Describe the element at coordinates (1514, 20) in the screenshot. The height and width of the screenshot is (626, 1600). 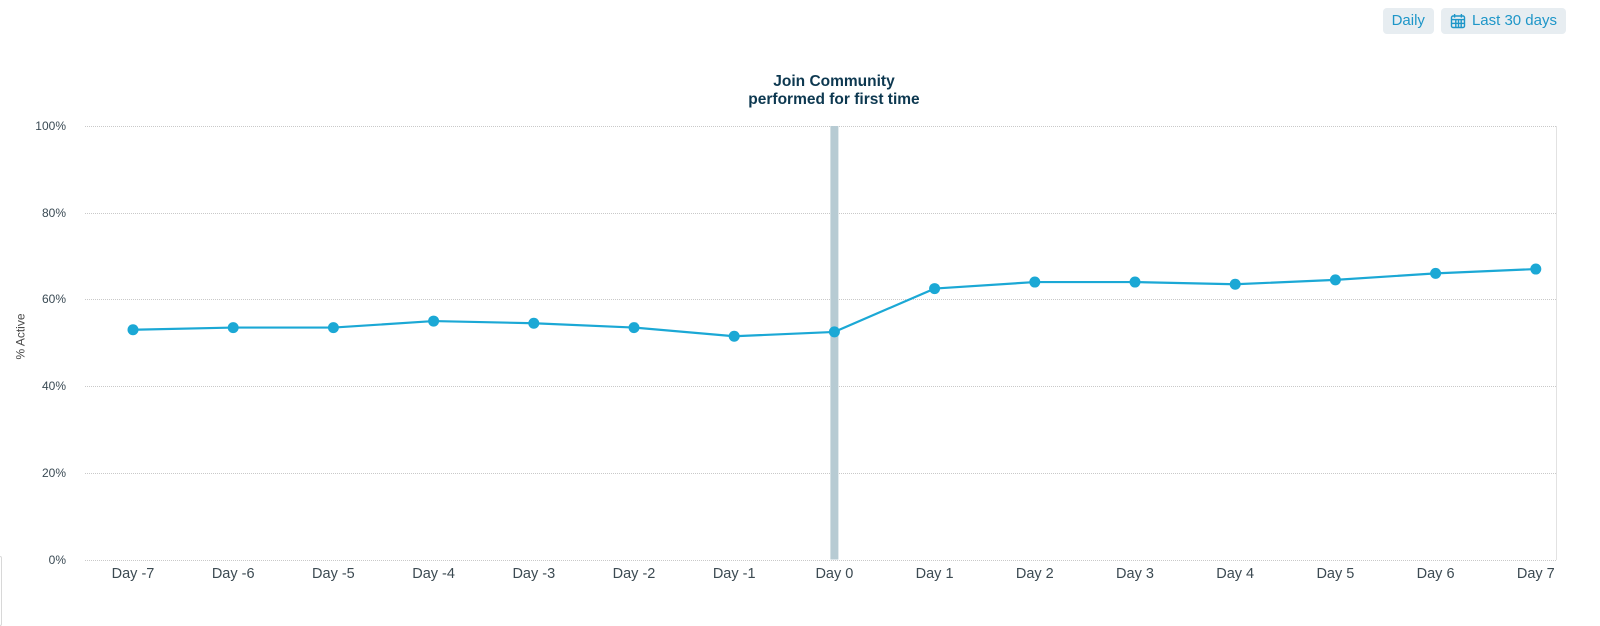
I see `date-range-button-label: Last 30 days` at that location.